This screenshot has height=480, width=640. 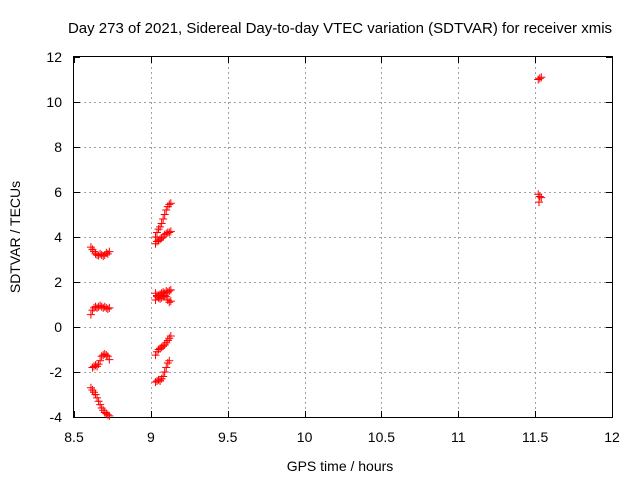 What do you see at coordinates (100, 310) in the screenshot?
I see `series-track-b` at bounding box center [100, 310].